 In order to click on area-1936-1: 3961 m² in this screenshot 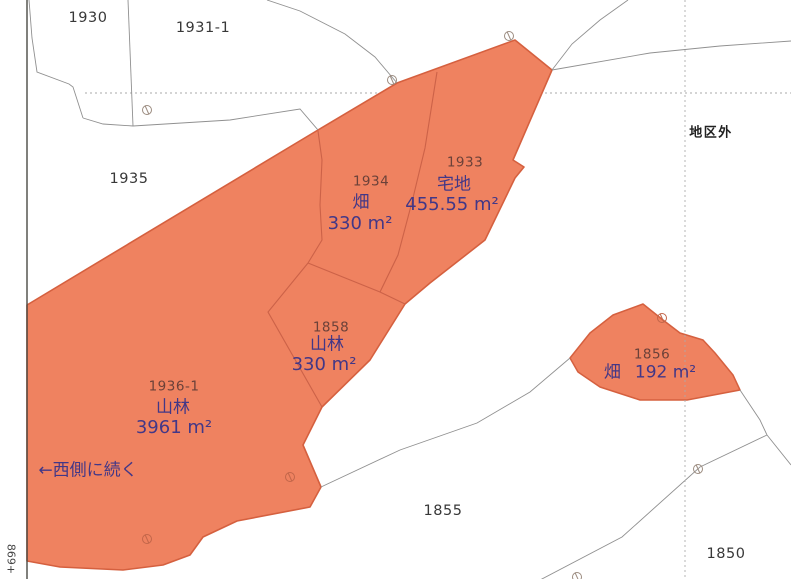, I will do `click(174, 427)`.